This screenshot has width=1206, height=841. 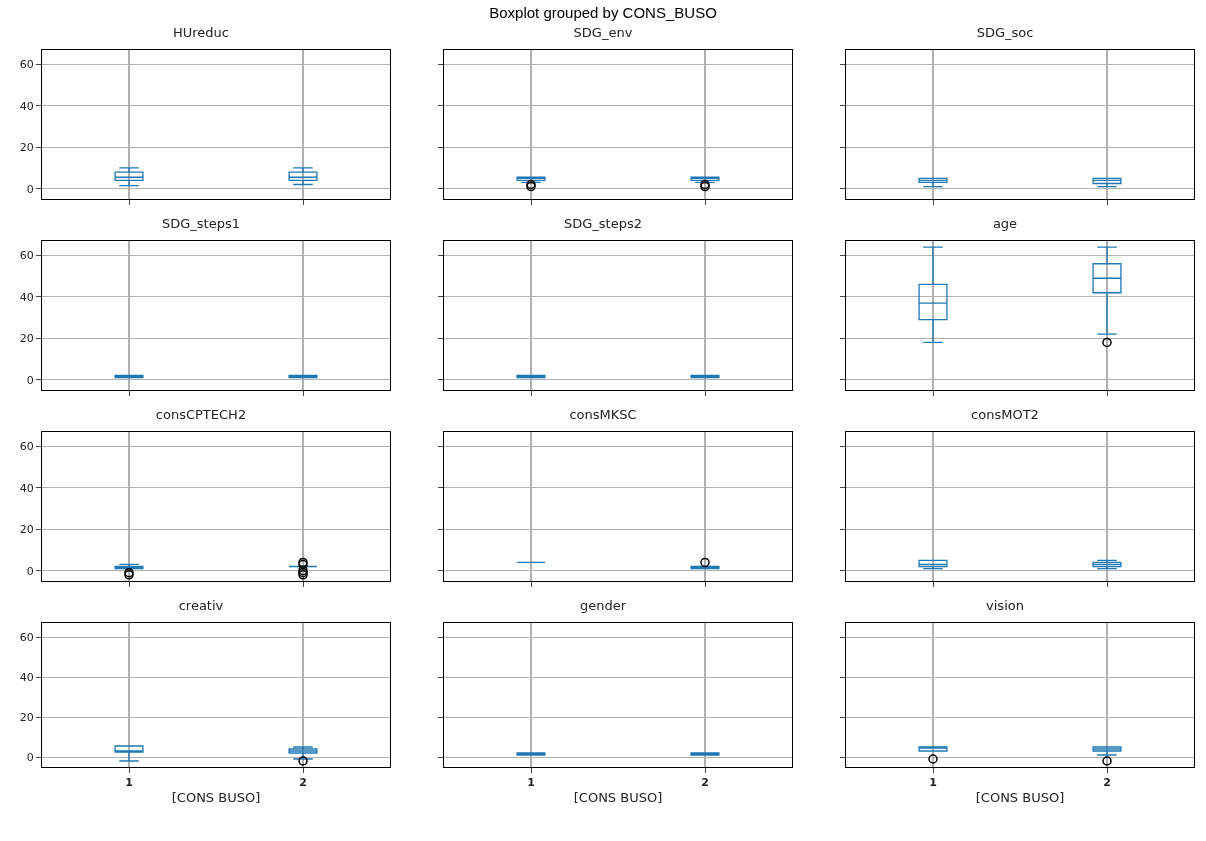 What do you see at coordinates (201, 33) in the screenshot?
I see `chart-title: HUreduc` at bounding box center [201, 33].